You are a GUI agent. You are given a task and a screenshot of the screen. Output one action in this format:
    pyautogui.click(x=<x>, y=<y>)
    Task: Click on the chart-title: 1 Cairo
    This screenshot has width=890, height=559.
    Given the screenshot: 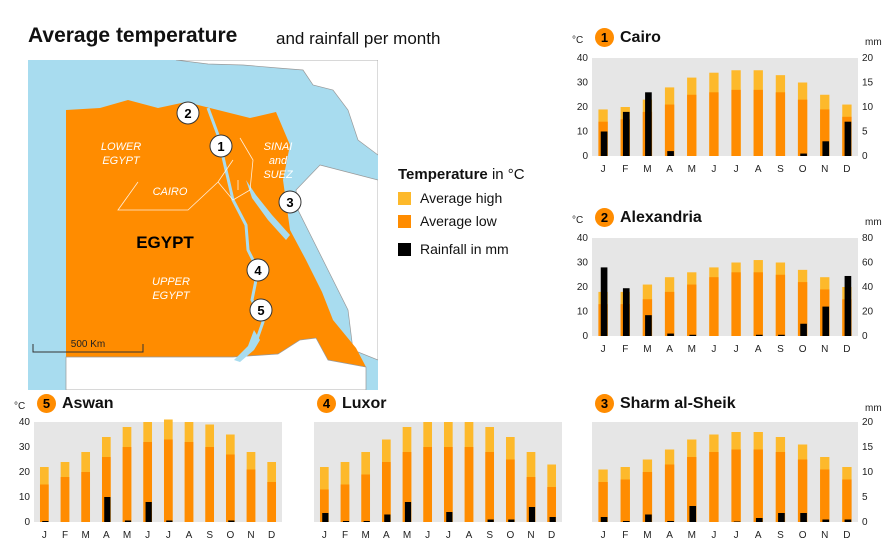 What is the action you would take?
    pyautogui.click(x=628, y=37)
    